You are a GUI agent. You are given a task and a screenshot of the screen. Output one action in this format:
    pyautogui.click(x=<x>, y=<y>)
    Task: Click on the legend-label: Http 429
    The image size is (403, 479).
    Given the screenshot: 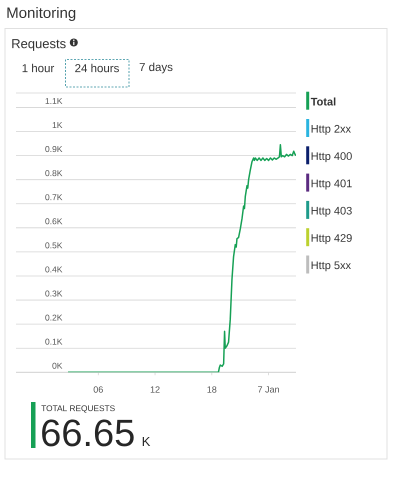 What is the action you would take?
    pyautogui.click(x=332, y=239)
    